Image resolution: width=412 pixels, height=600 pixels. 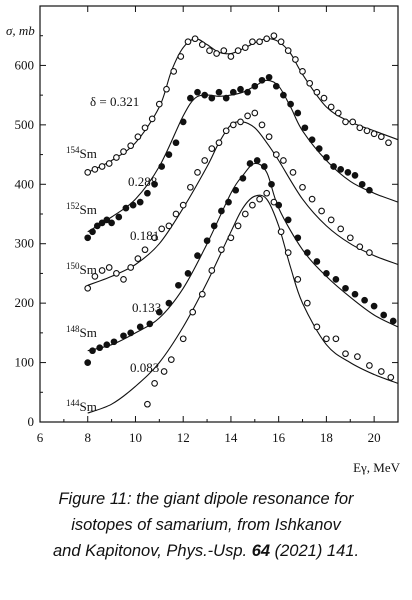 What do you see at coordinates (81, 269) in the screenshot?
I see `isotope-label-150Sm: 150Sm` at bounding box center [81, 269].